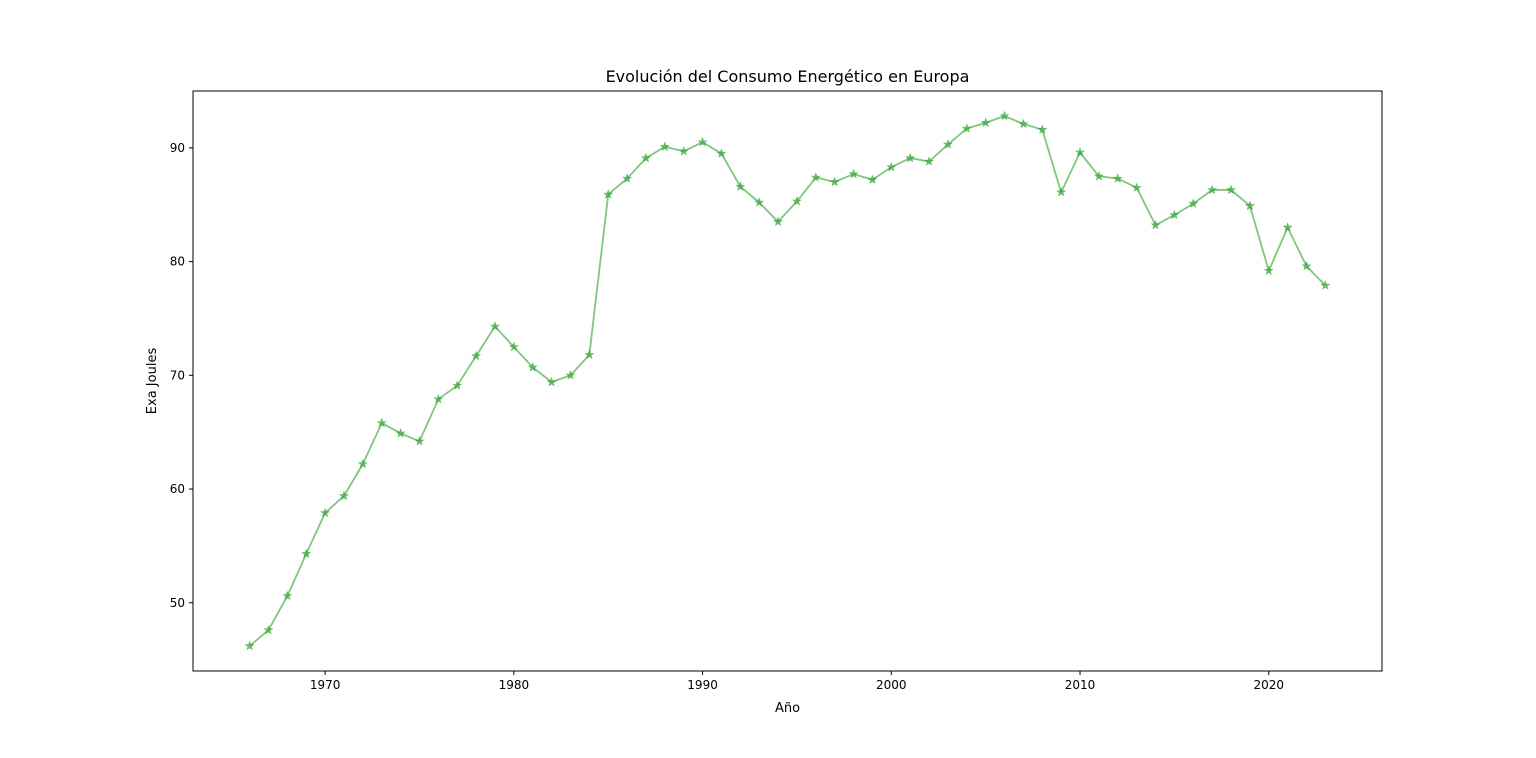 The width and height of the screenshot is (1536, 758). Describe the element at coordinates (177, 262) in the screenshot. I see `y-tick-label: 80` at that location.